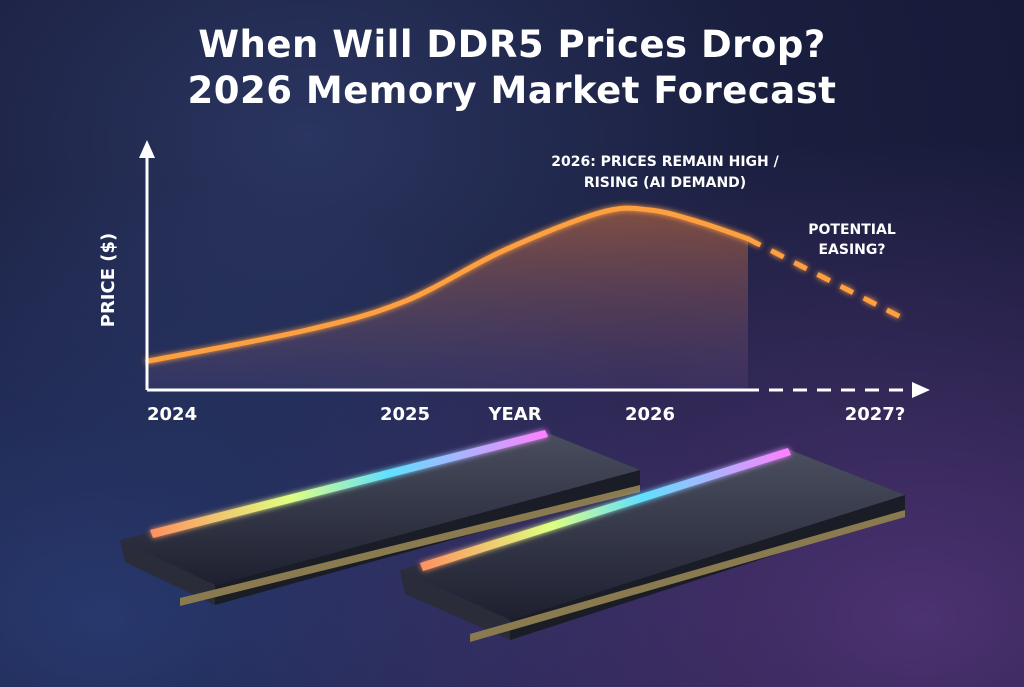  What do you see at coordinates (108, 280) in the screenshot?
I see `y-axis-label: PRICE ($)` at bounding box center [108, 280].